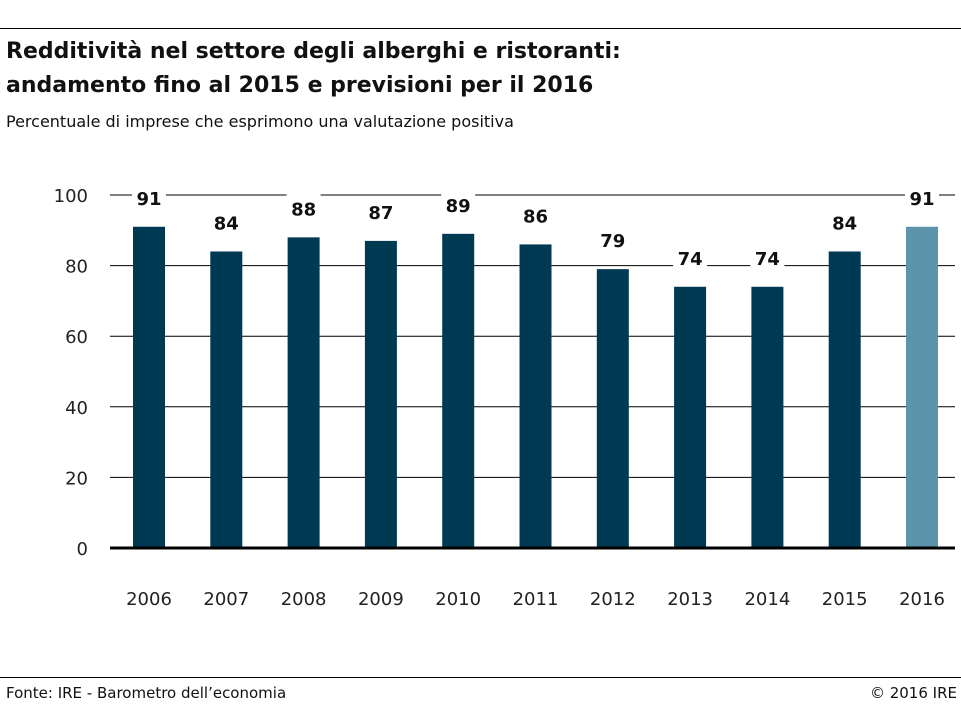 This screenshot has width=961, height=709. What do you see at coordinates (767, 599) in the screenshot?
I see `x-tick-label-2014: 2014` at bounding box center [767, 599].